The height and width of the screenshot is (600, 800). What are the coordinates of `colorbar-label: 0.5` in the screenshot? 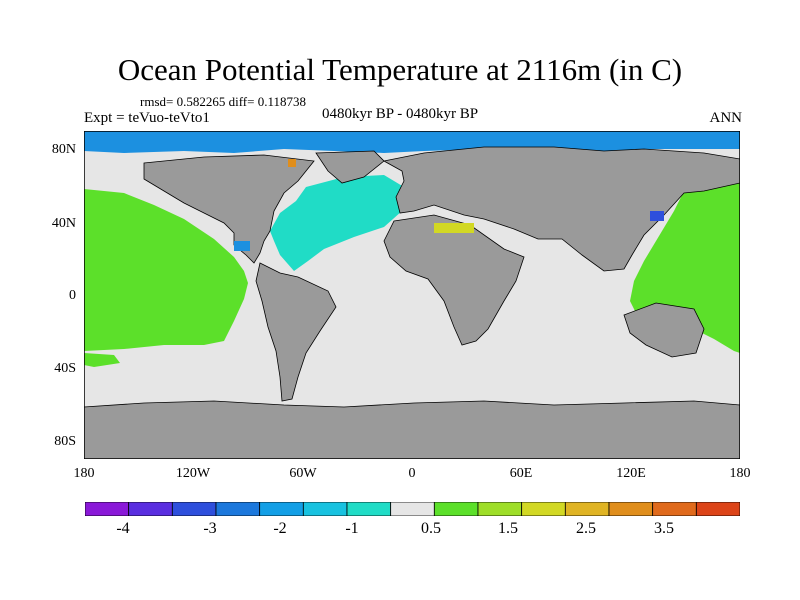 It's located at (431, 528).